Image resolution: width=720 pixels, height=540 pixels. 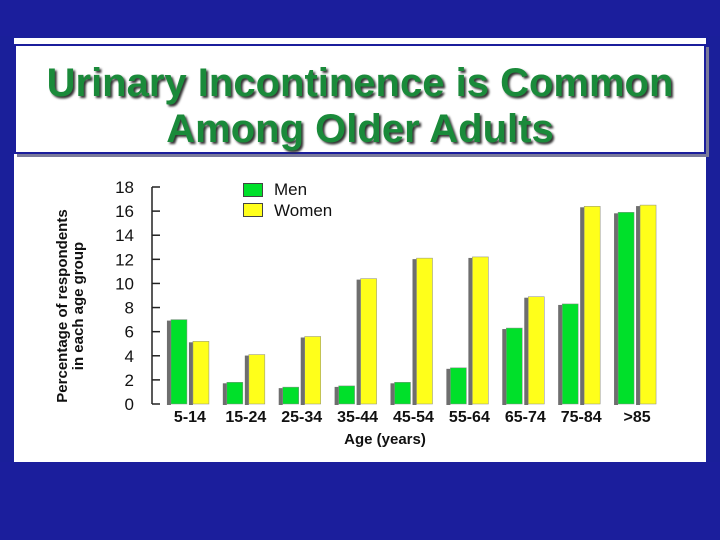 What do you see at coordinates (357, 417) in the screenshot?
I see `x-tick-label: 35-44` at bounding box center [357, 417].